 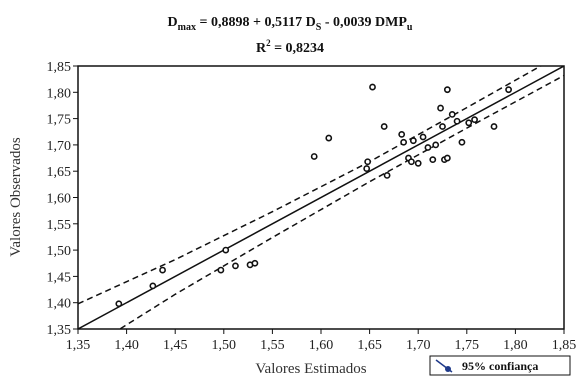 What do you see at coordinates (310, 369) in the screenshot?
I see `x-axis-label: Valores Estimados` at bounding box center [310, 369].